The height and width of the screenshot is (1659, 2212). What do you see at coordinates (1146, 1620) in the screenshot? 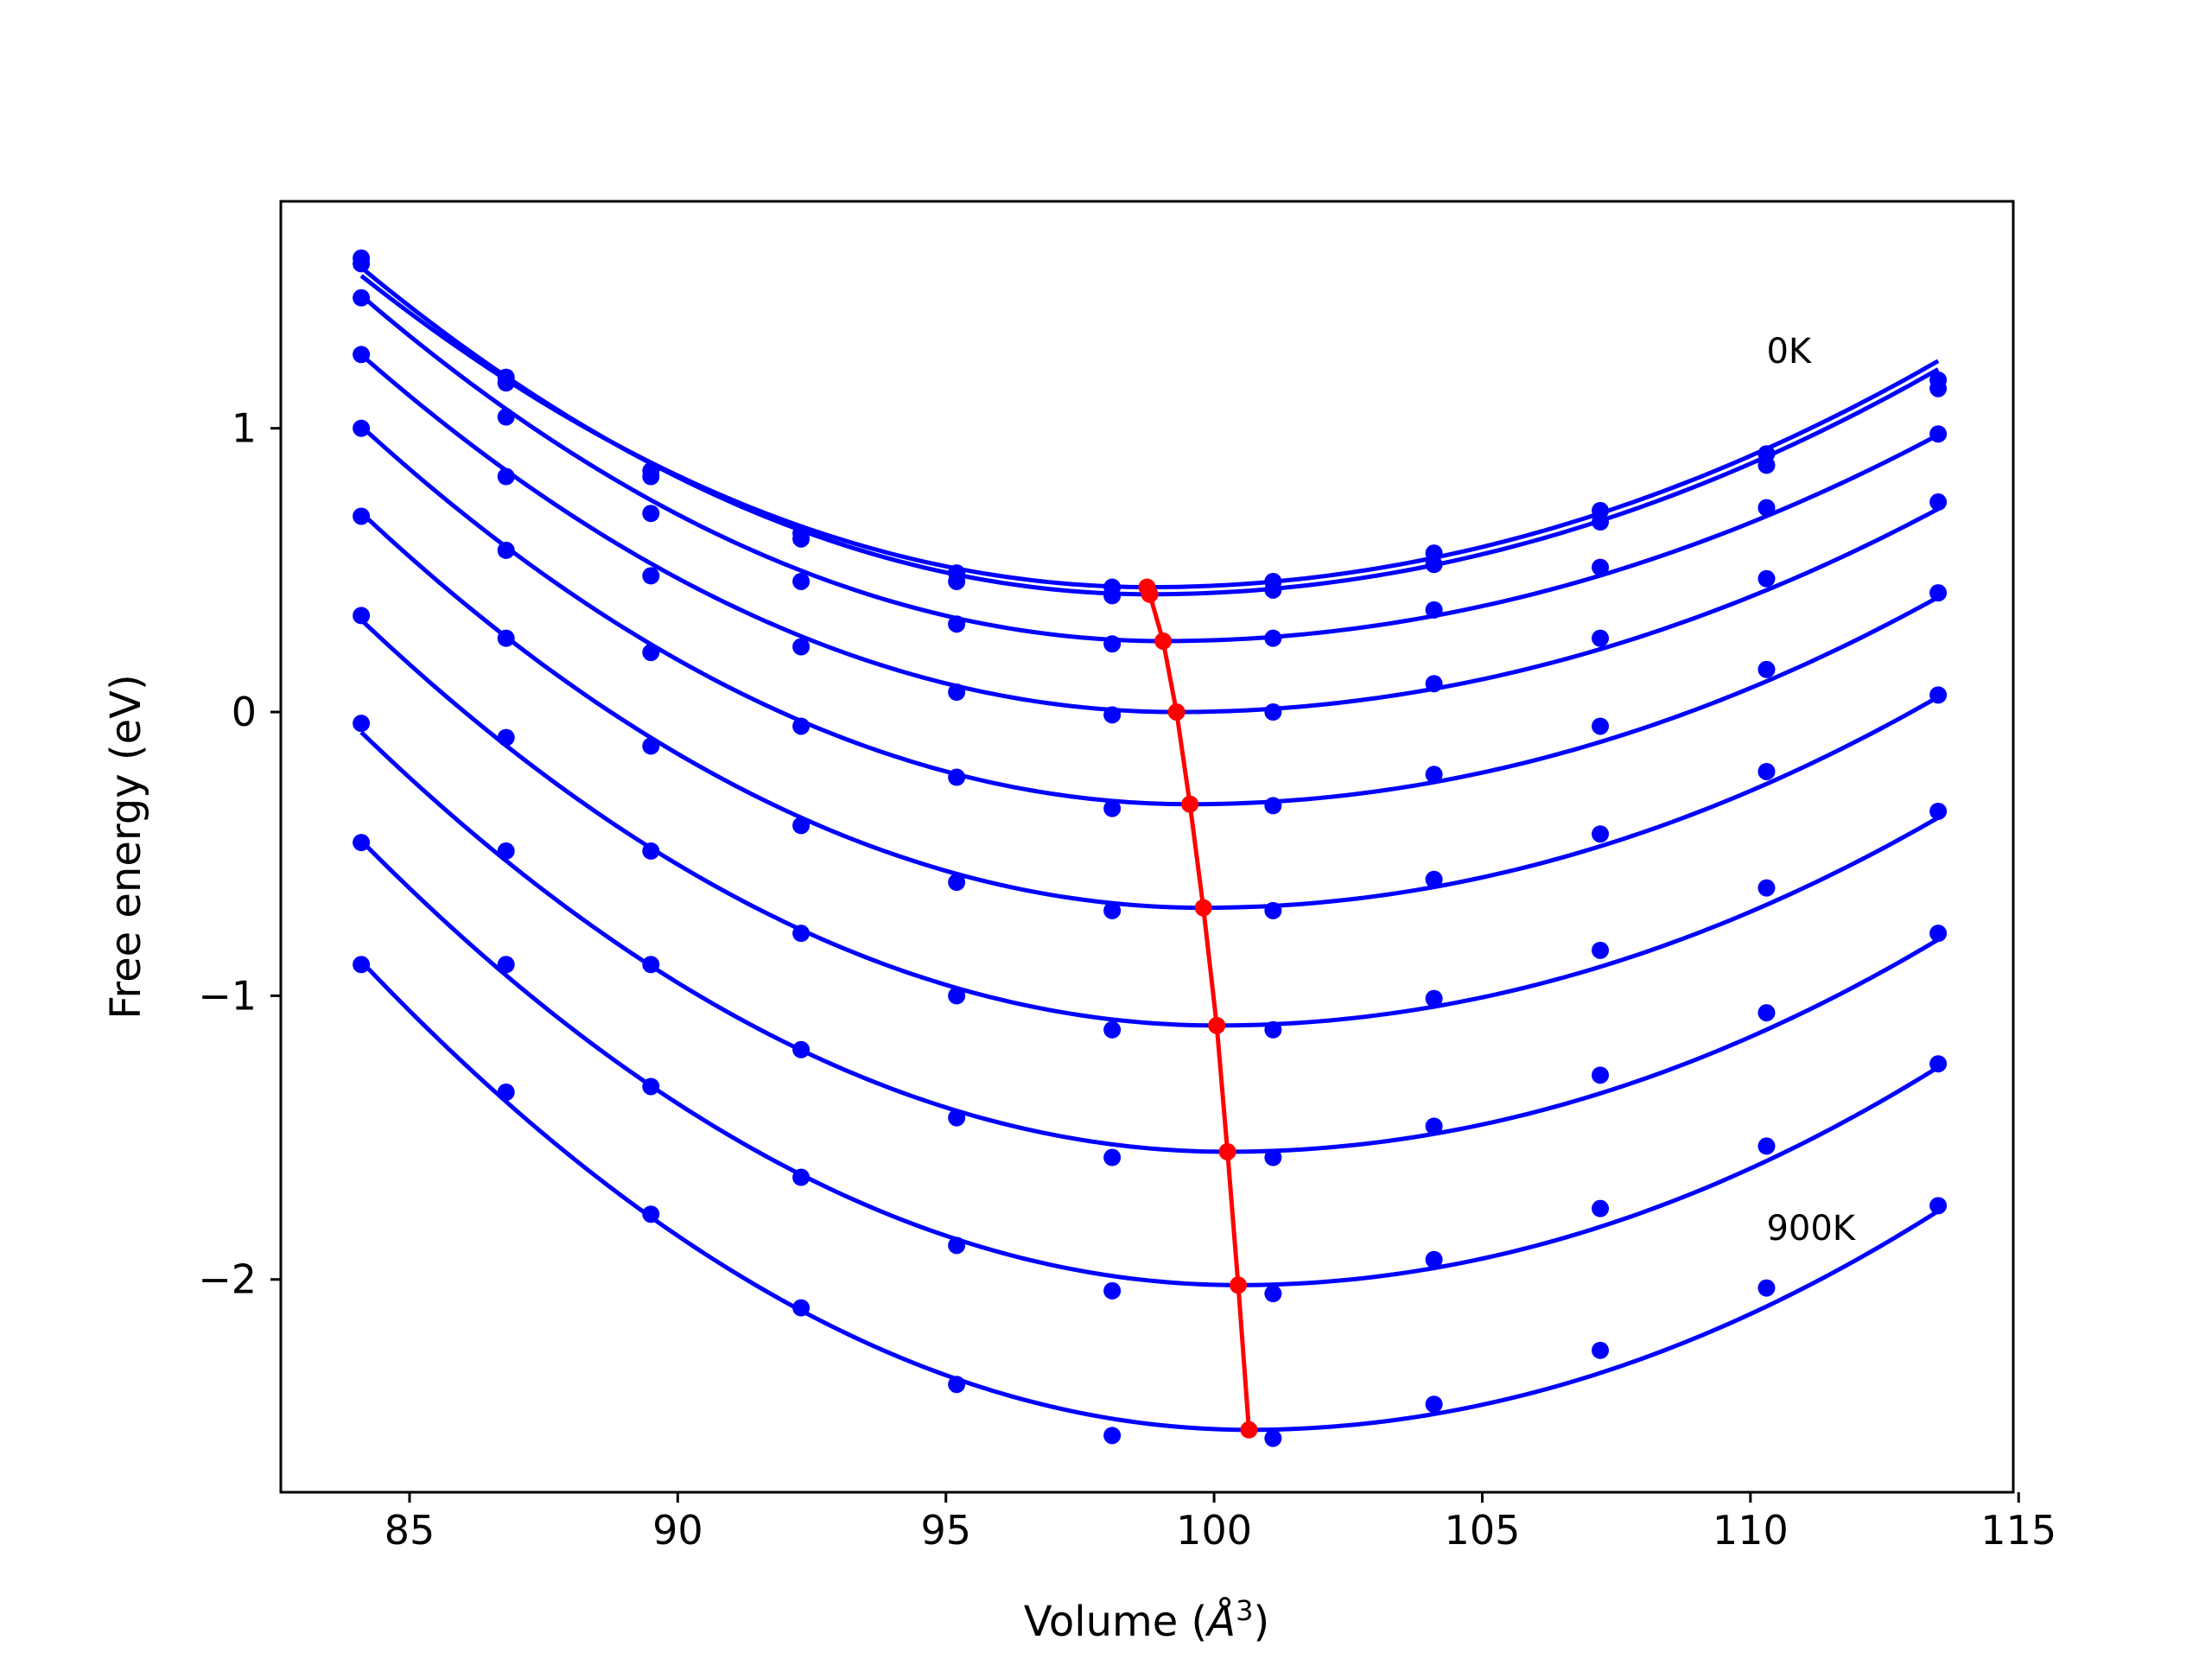
I see `x-axis-label: Volume (Å3)` at bounding box center [1146, 1620].